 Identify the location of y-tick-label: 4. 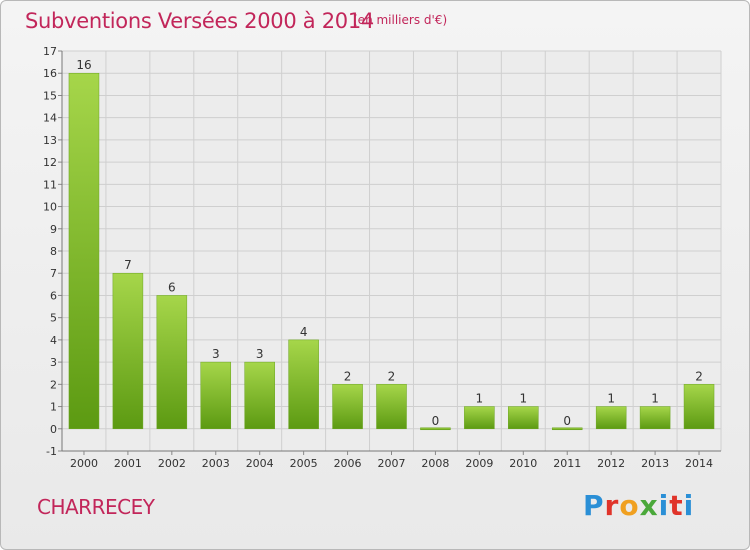
(53, 340).